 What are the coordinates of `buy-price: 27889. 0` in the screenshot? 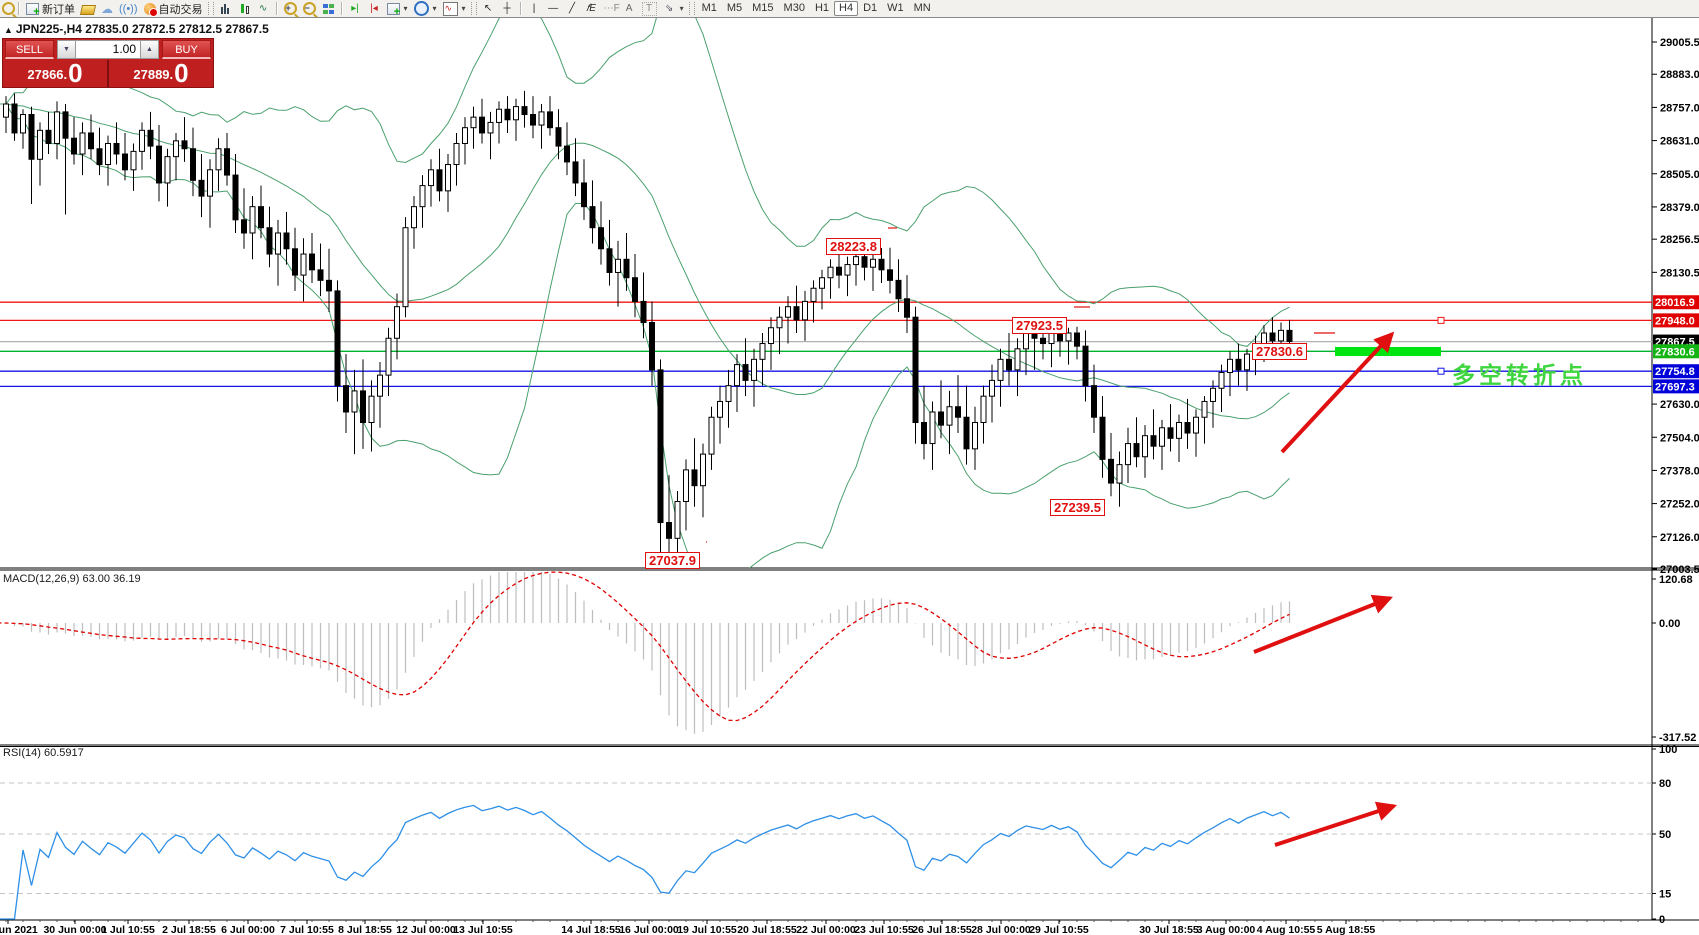 It's located at (161, 73).